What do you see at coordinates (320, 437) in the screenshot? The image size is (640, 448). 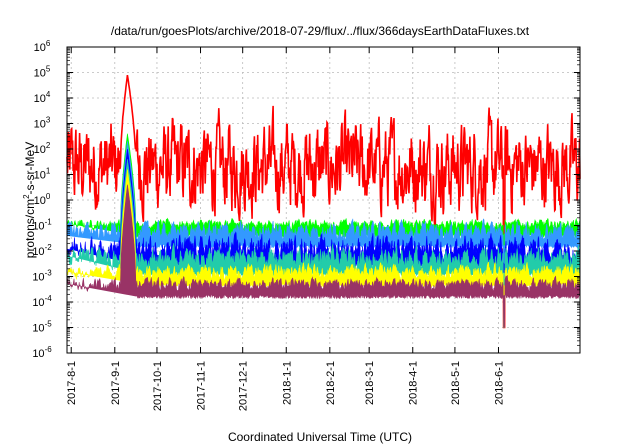 I see `x-axis-label: Coordinated Universal Time (UTC)` at bounding box center [320, 437].